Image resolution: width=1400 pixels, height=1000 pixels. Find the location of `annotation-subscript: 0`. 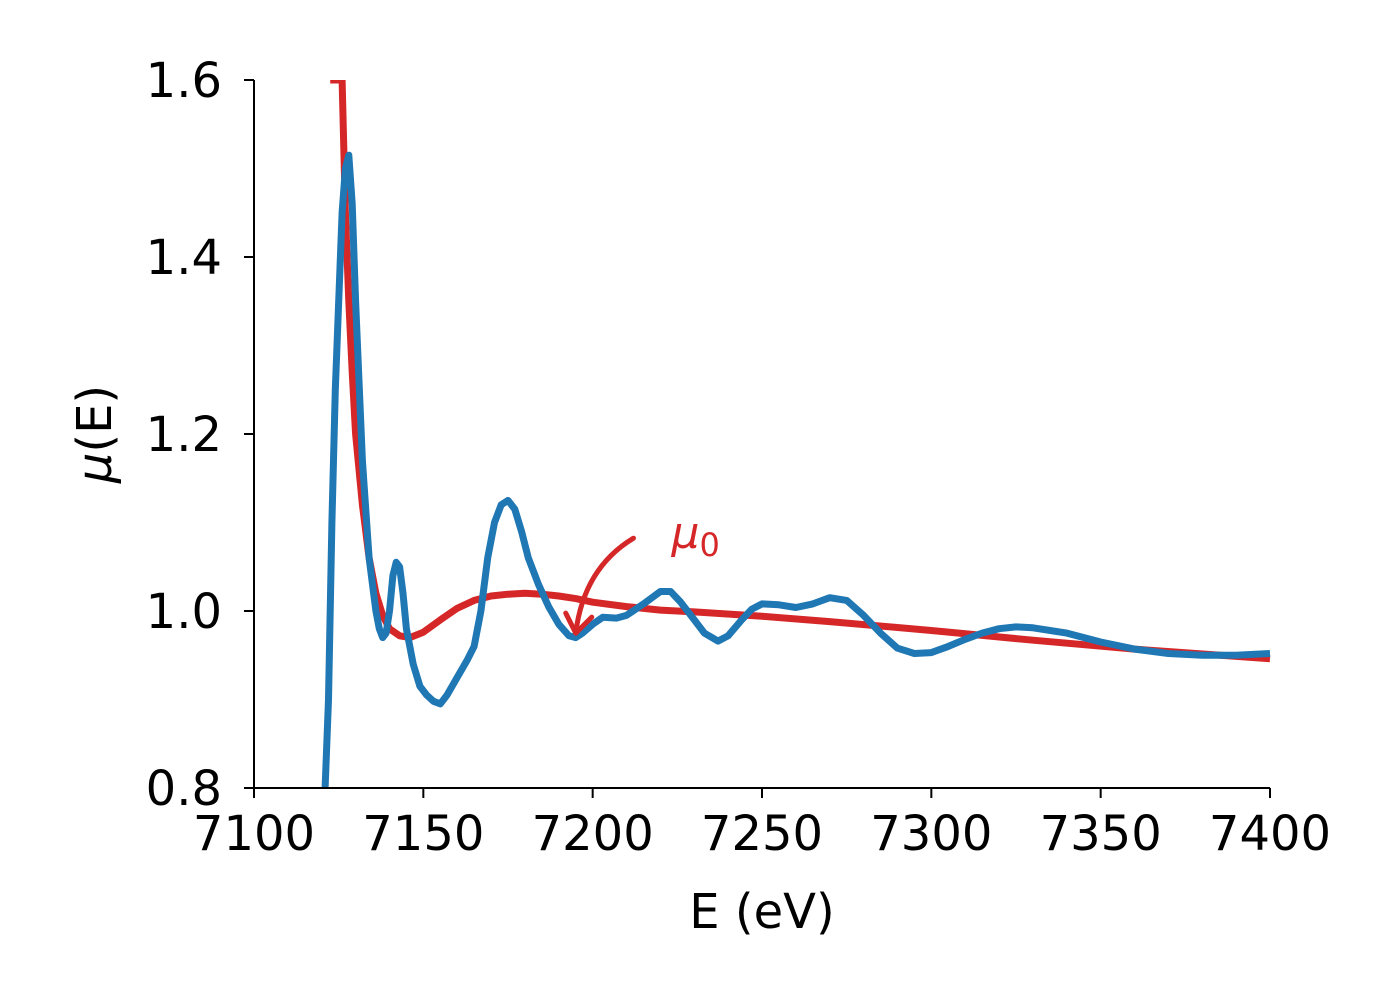

annotation-subscript: 0 is located at coordinates (709, 545).